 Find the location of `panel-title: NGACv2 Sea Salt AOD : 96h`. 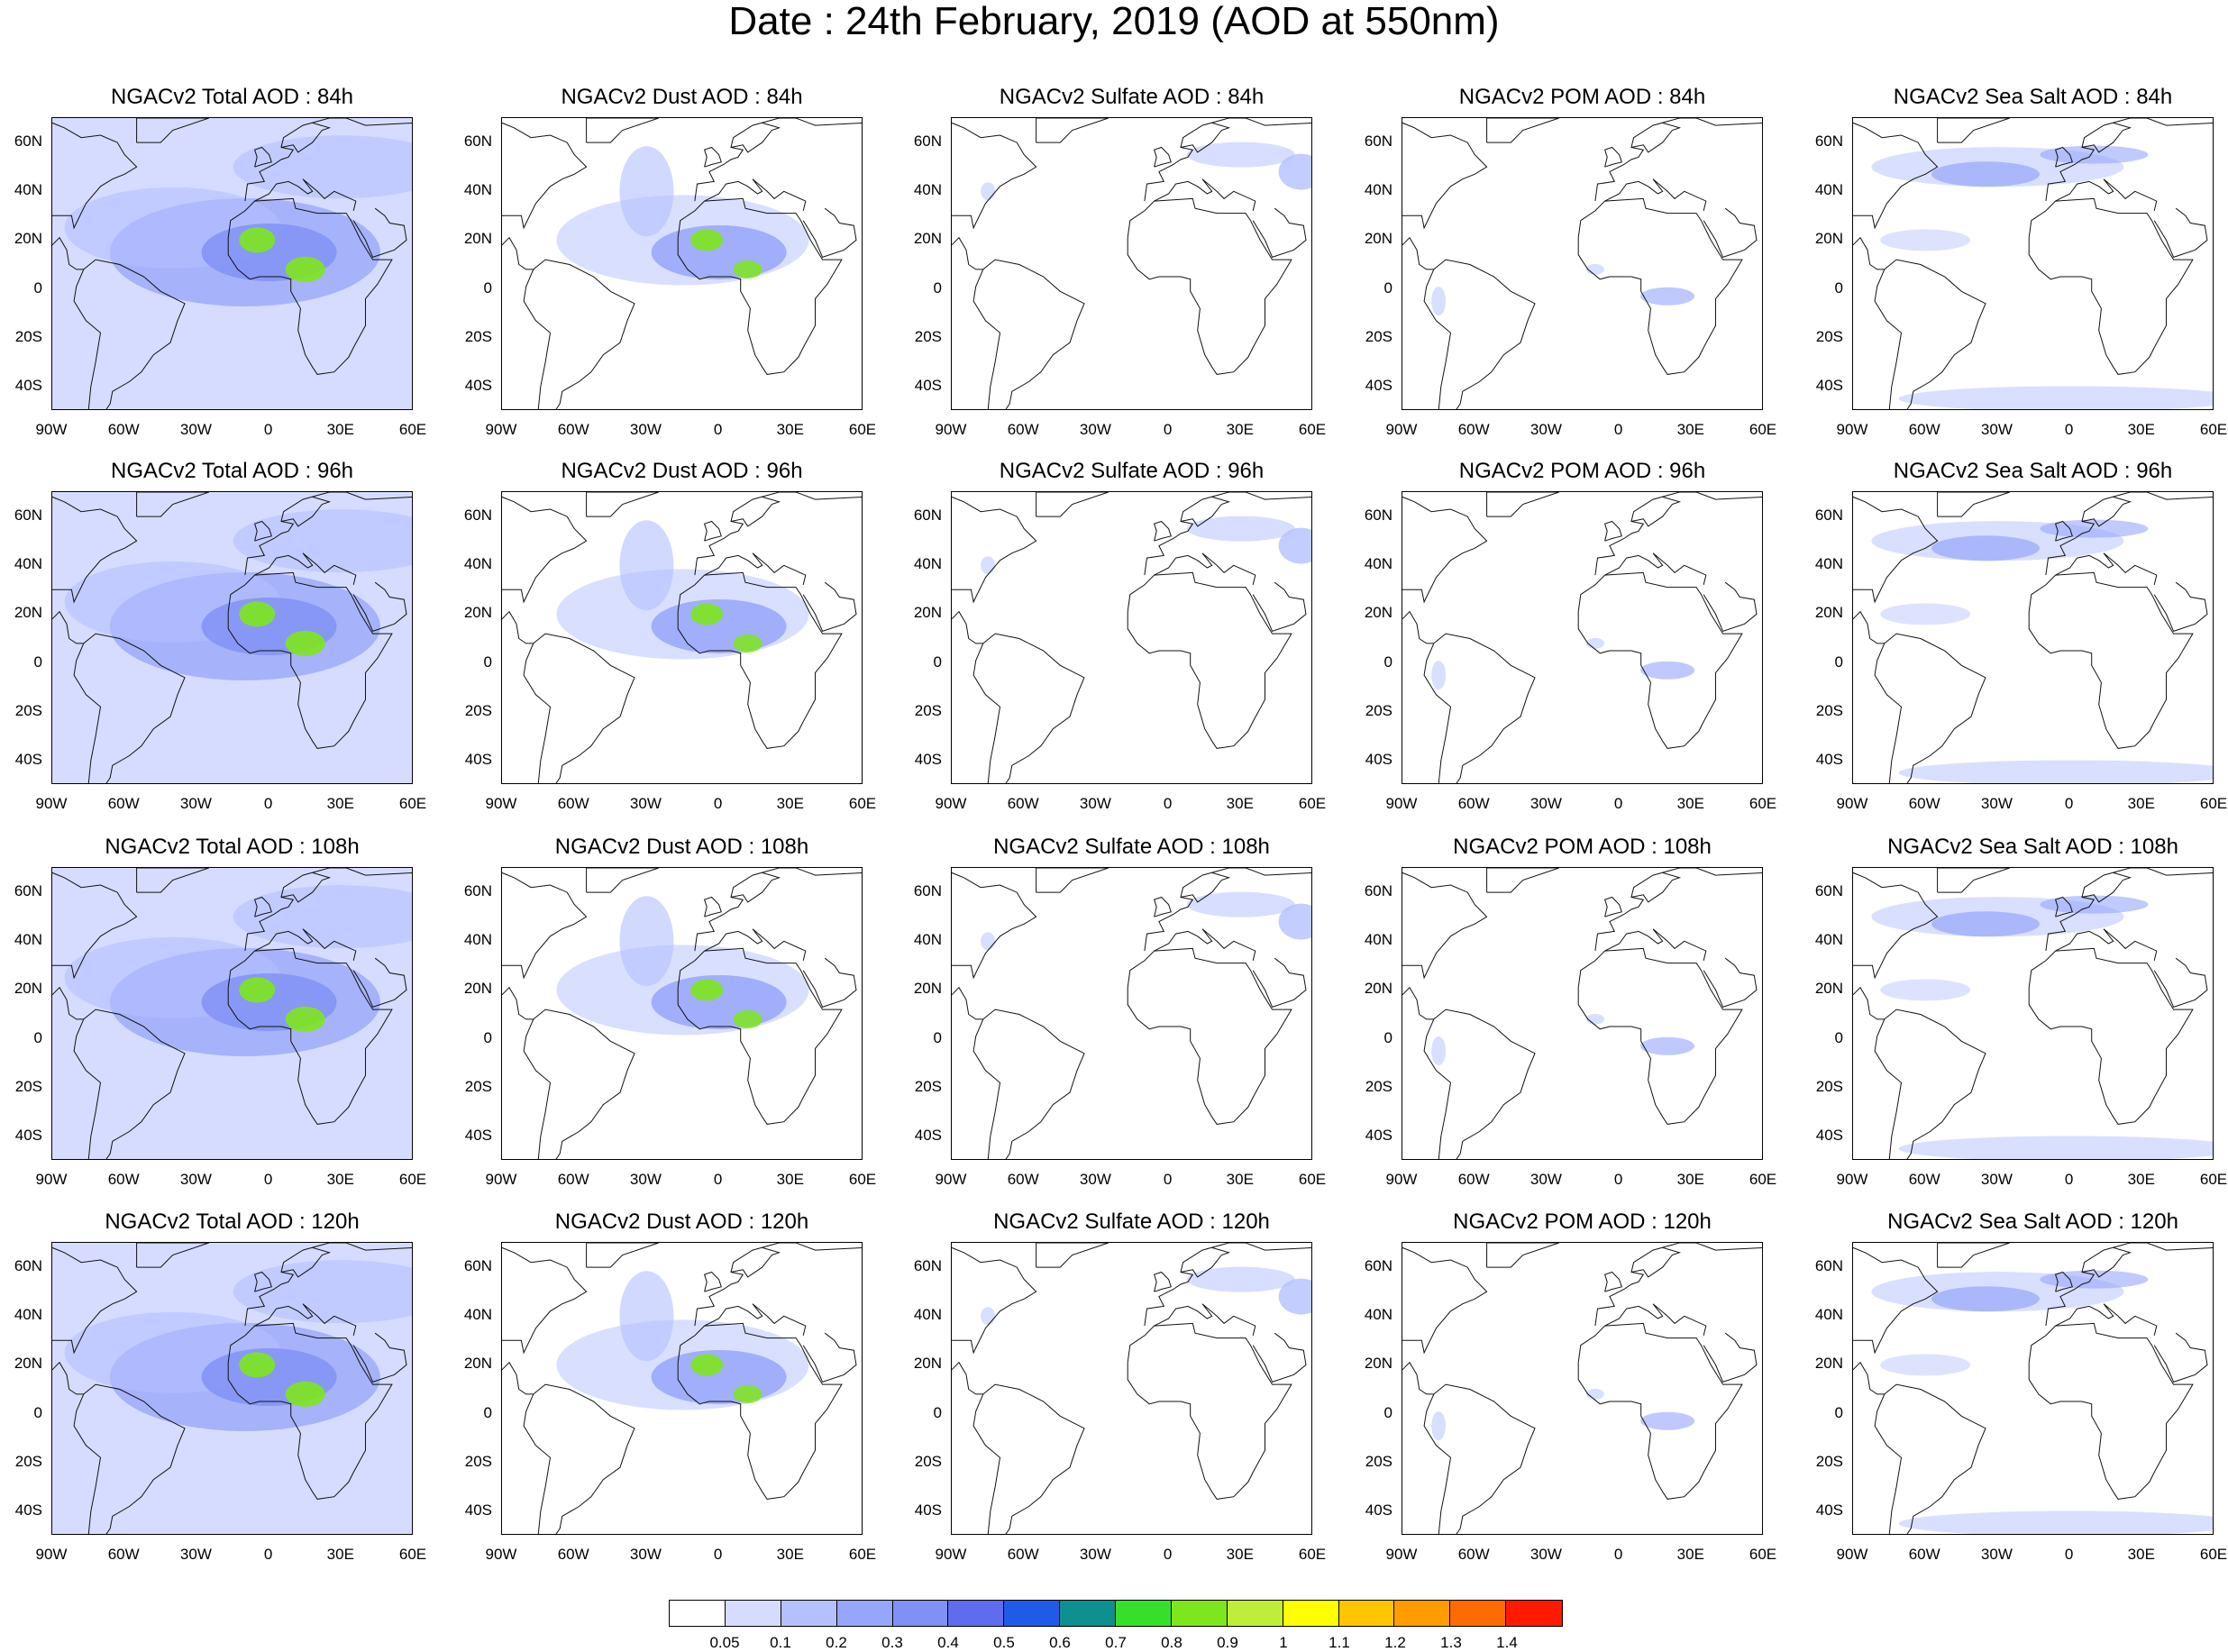

panel-title: NGACv2 Sea Salt AOD : 96h is located at coordinates (2033, 471).